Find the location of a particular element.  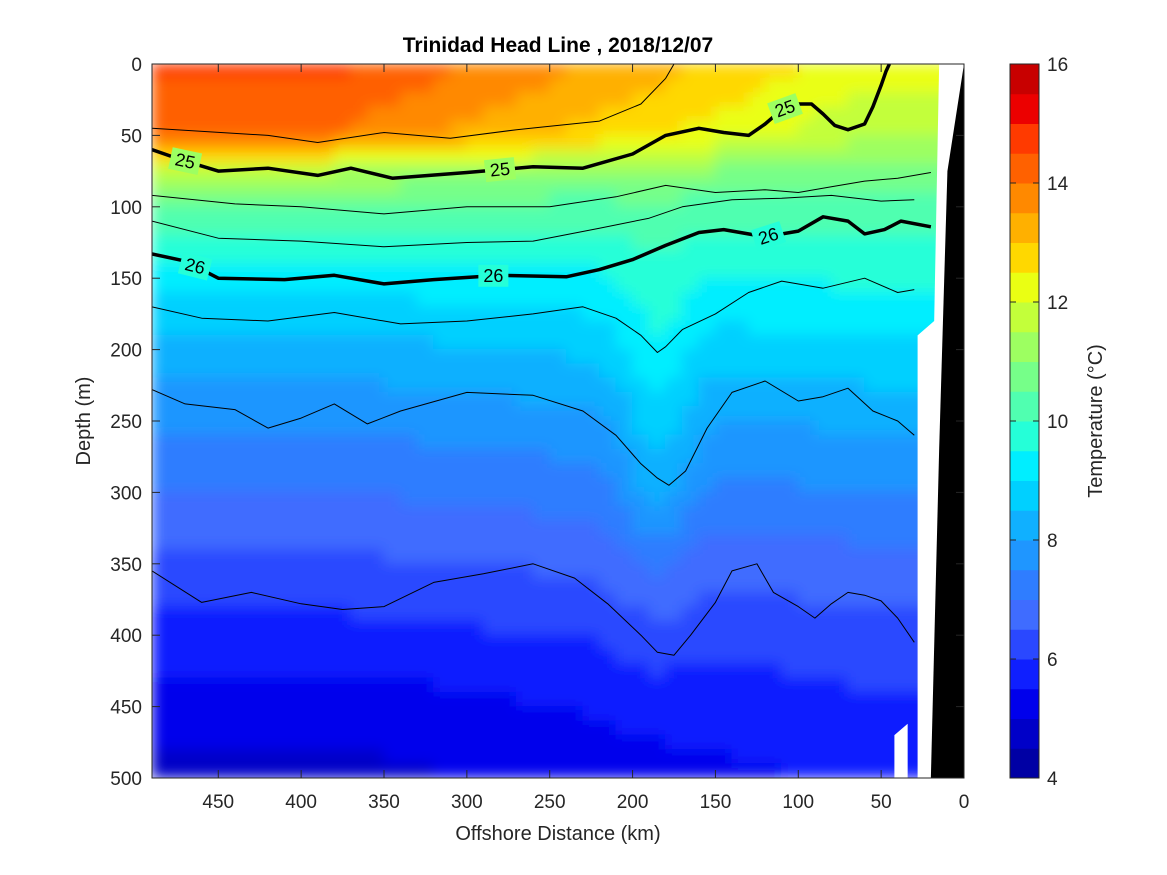

colorbar-tick-label: 6 is located at coordinates (1052, 660).